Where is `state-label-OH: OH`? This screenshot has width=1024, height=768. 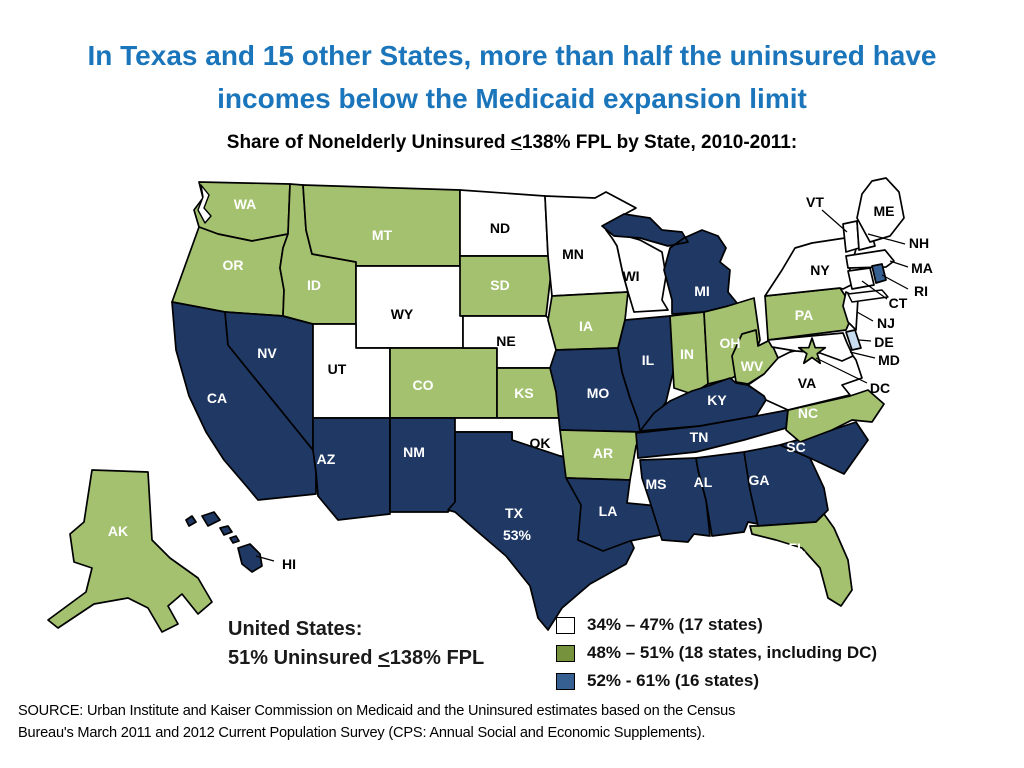
state-label-OH: OH is located at coordinates (730, 343).